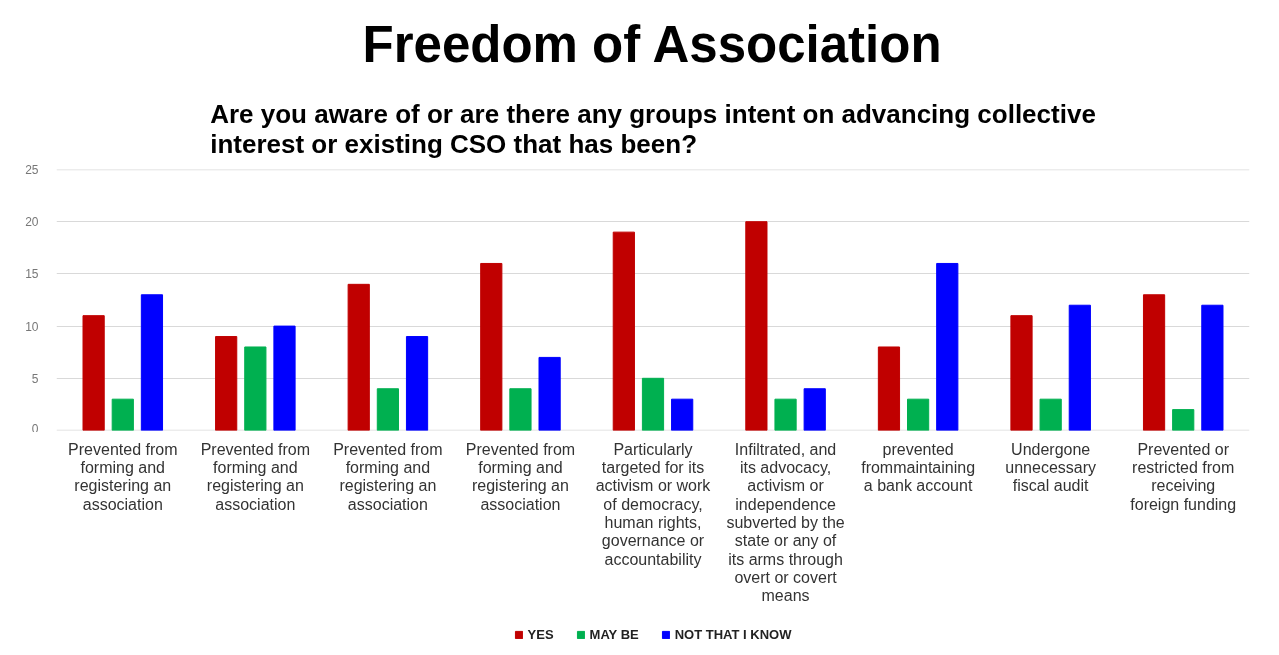 This screenshot has height=655, width=1279. What do you see at coordinates (733, 634) in the screenshot?
I see `legend-label: NOT THAT I KNOW` at bounding box center [733, 634].